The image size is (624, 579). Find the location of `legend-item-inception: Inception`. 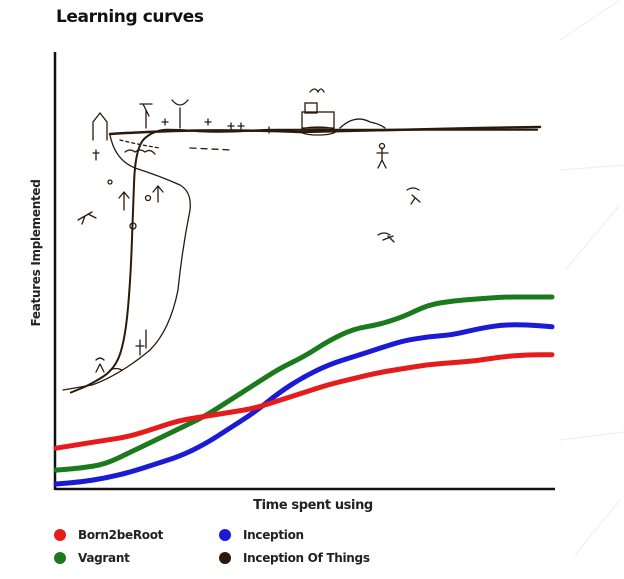

legend-item-inception: Inception is located at coordinates (261, 535).